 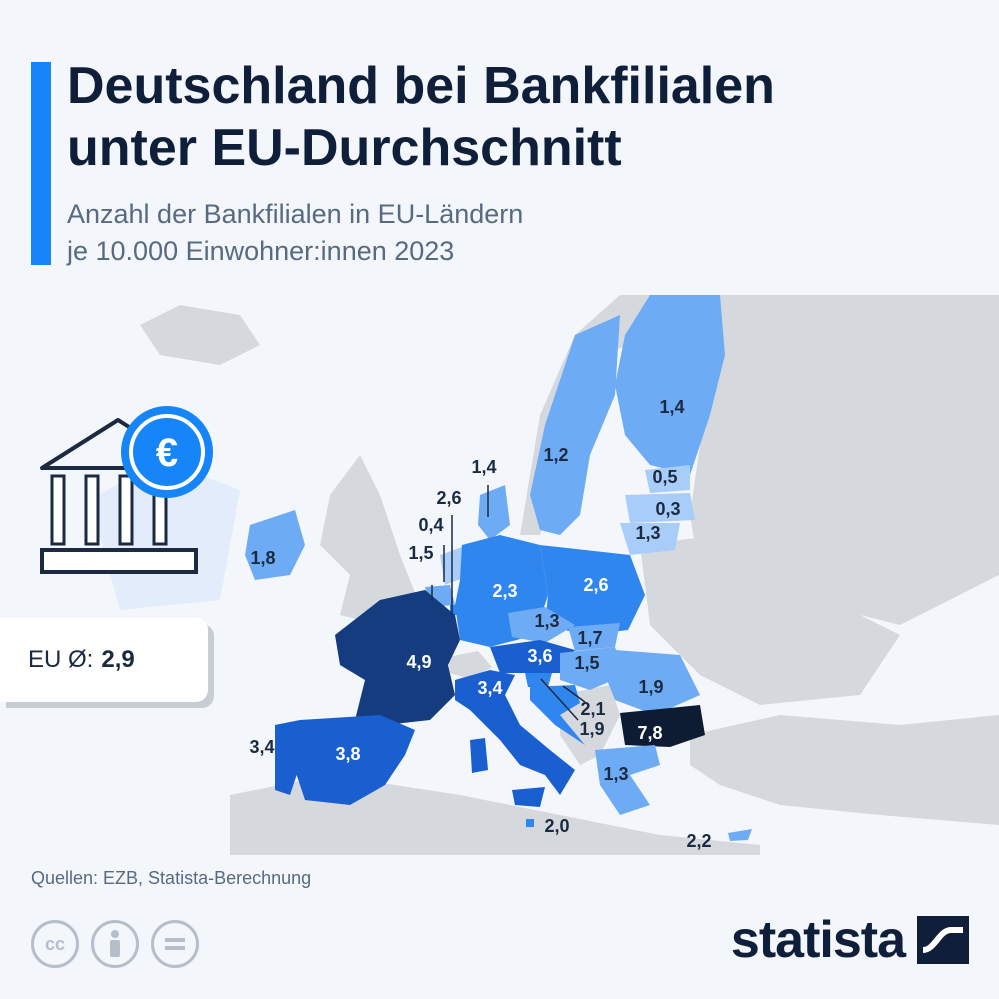 I want to click on label-cyprus: 2,2, so click(x=699, y=841).